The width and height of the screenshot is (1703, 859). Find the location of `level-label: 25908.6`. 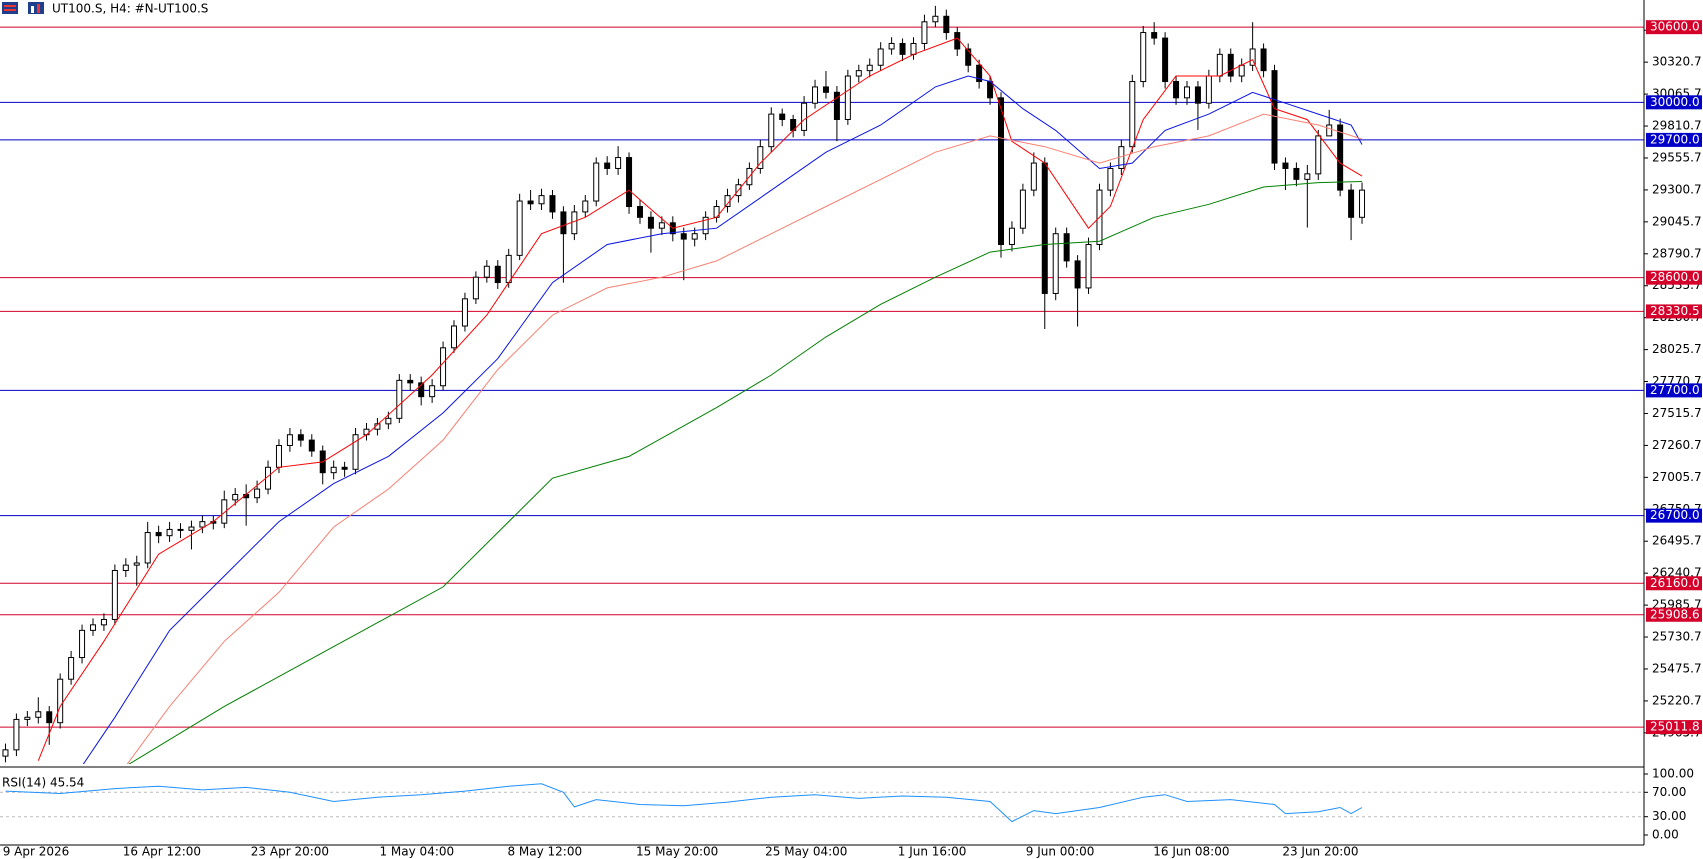

level-label: 25908.6 is located at coordinates (1675, 614).